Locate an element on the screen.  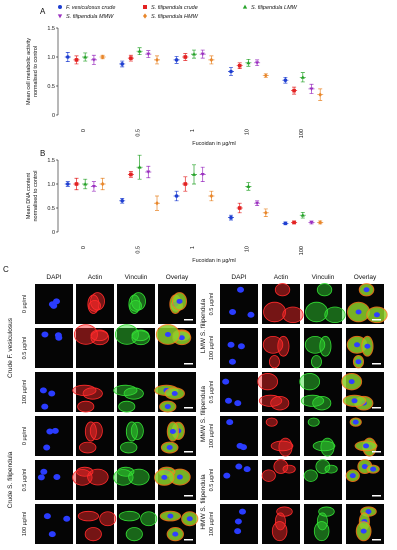
group-label: HMW S. filipendula is located at coordinates (203, 502).